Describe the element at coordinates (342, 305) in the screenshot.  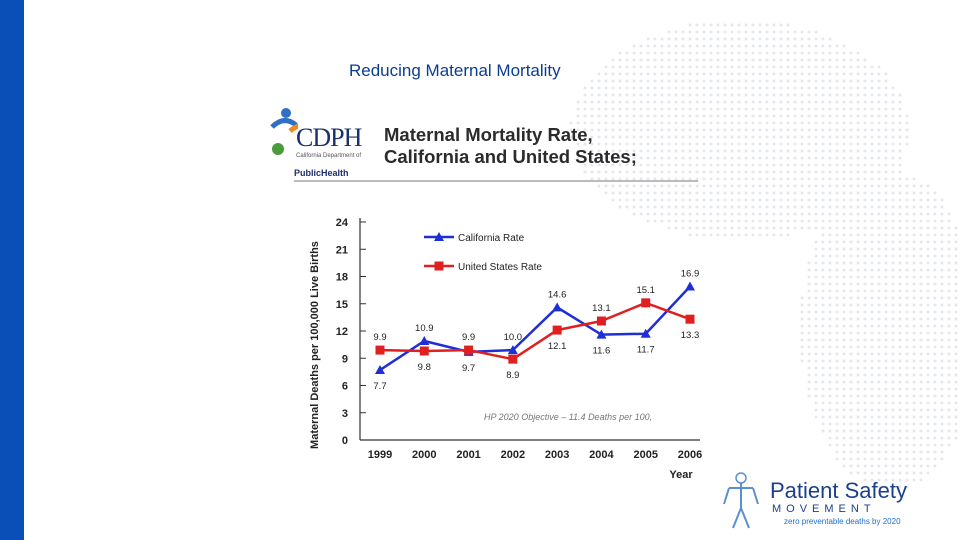
I see `y-tick-label: 15` at that location.